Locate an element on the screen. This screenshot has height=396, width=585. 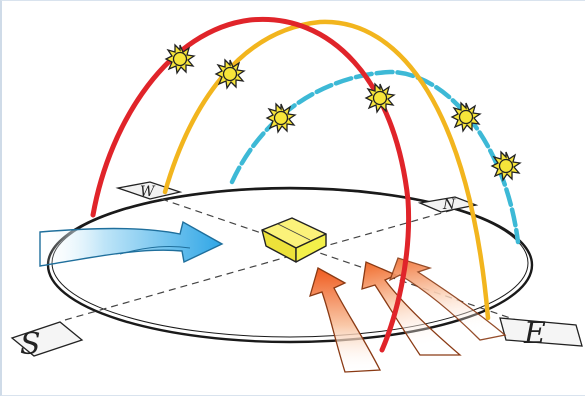
north-label-tab: N is located at coordinates (448, 204).